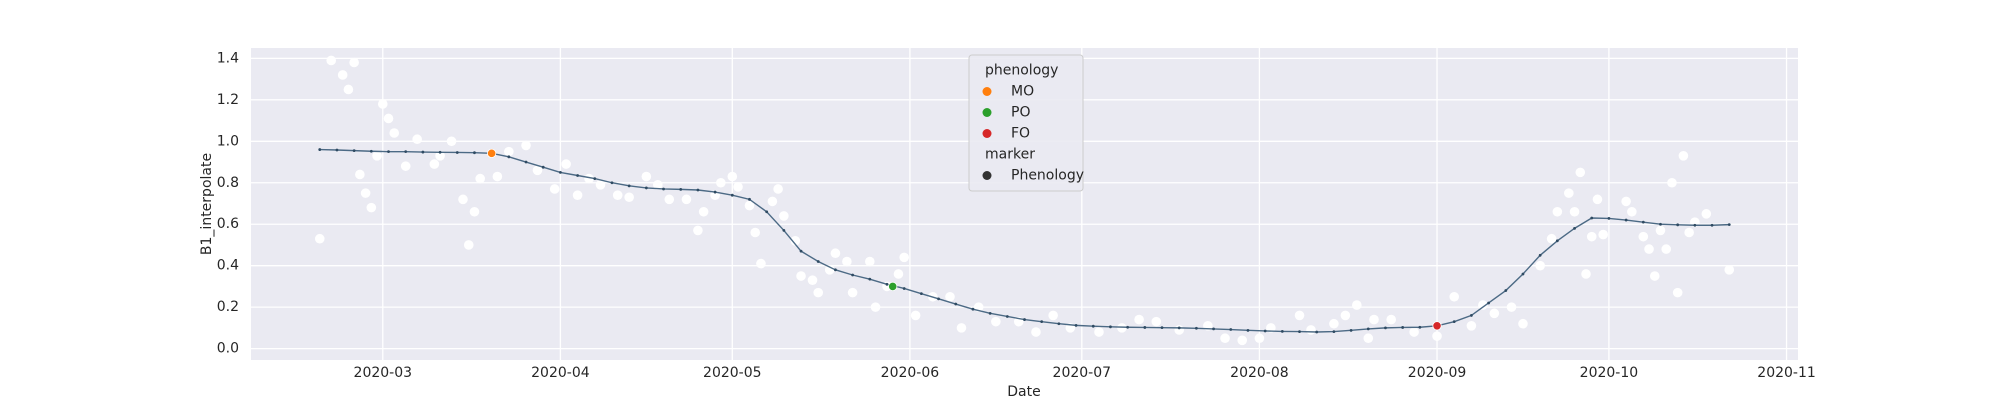 The width and height of the screenshot is (2000, 400). Describe the element at coordinates (1010, 155) in the screenshot. I see `legend-title: marker` at that location.